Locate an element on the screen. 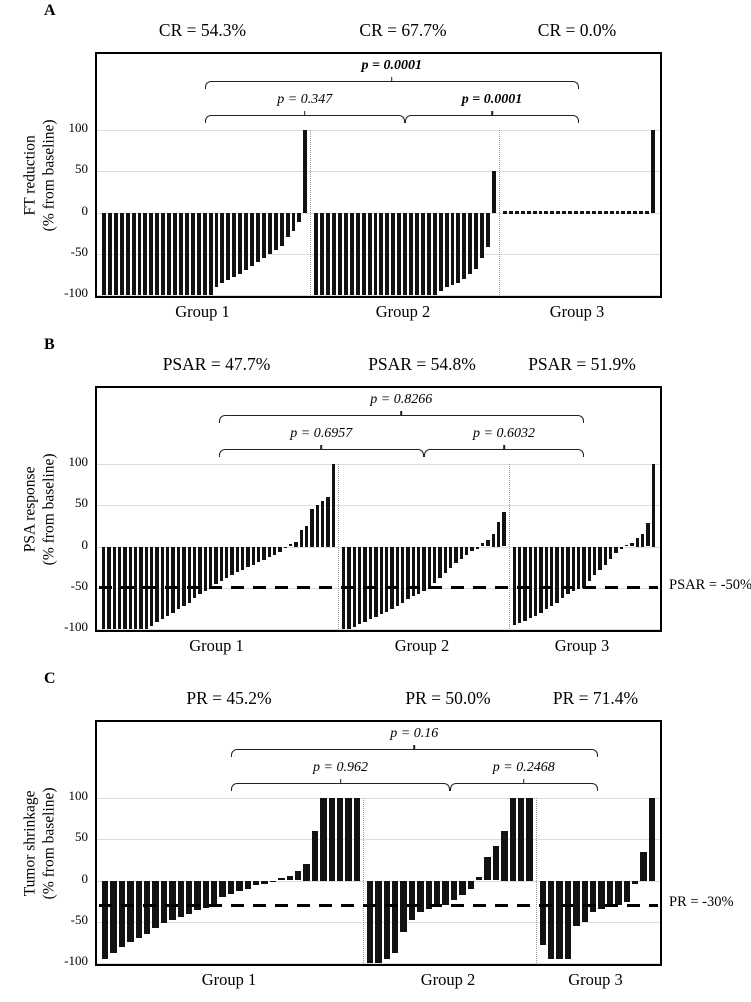 The width and height of the screenshot is (751, 1002). y-tick-label: 100 is located at coordinates (78, 127).